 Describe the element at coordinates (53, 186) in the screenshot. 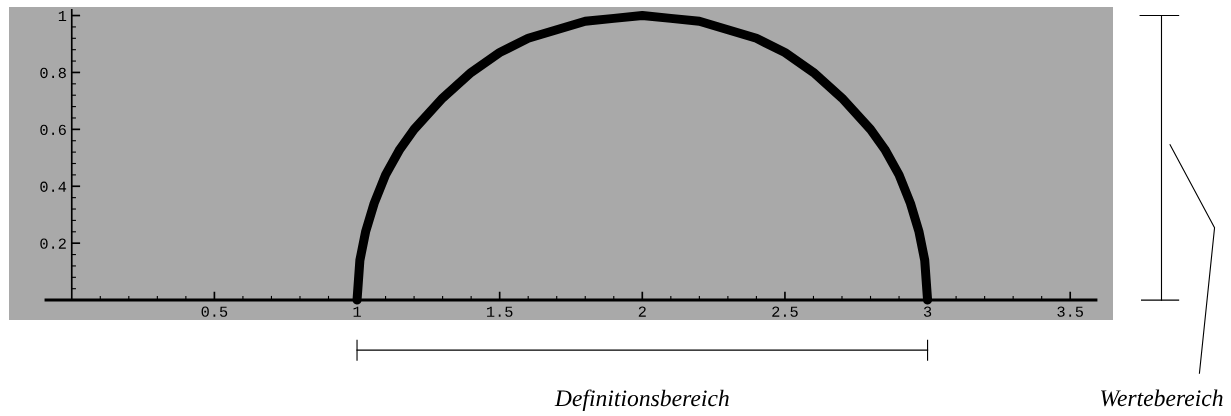

I see `y-tick-label: 0.4` at that location.